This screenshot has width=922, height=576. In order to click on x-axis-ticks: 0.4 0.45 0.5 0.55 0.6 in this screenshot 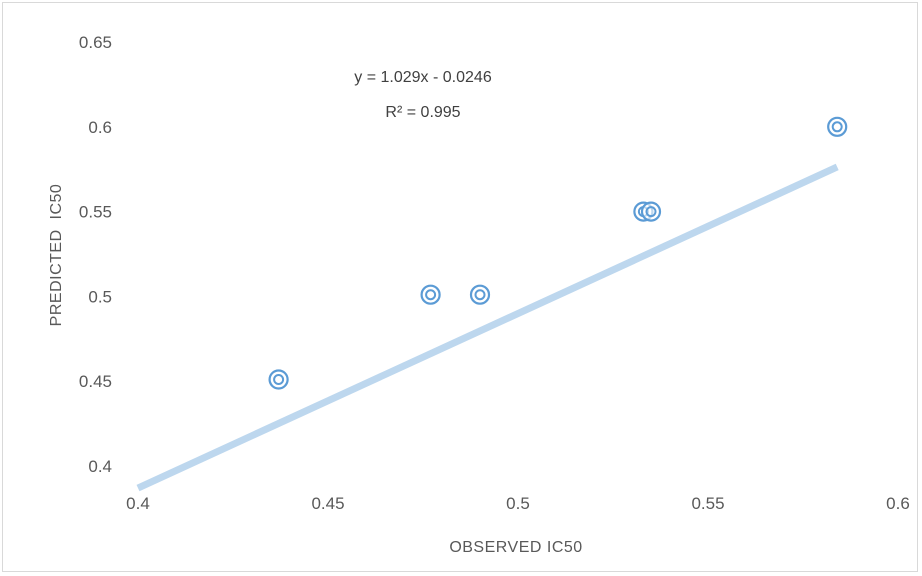, I will do `click(518, 503)`.